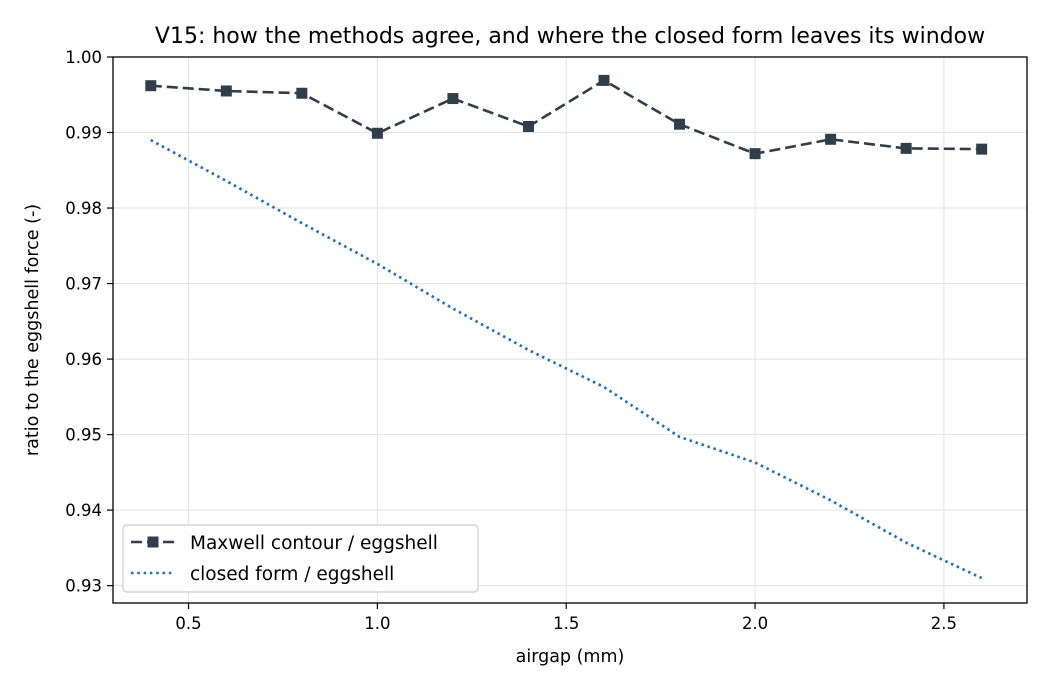 The image size is (1050, 690). I want to click on y-axis-label: ratio to the eggshell force (-), so click(33, 330).